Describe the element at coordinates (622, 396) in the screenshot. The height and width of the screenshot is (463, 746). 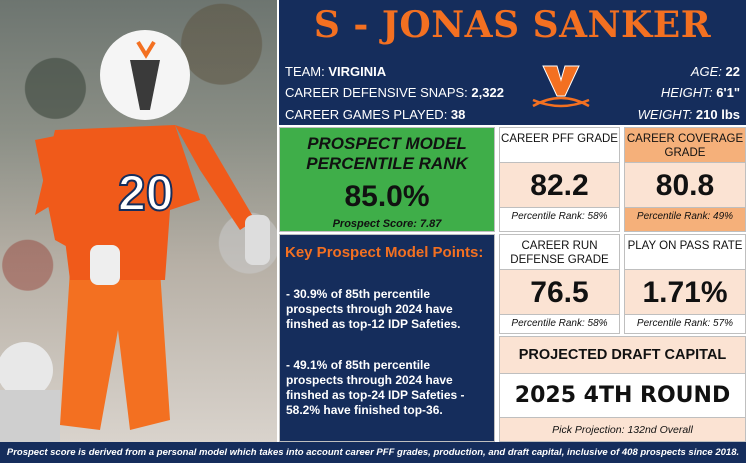
I see `draft-round-value: 2025 4TH ROUND` at that location.